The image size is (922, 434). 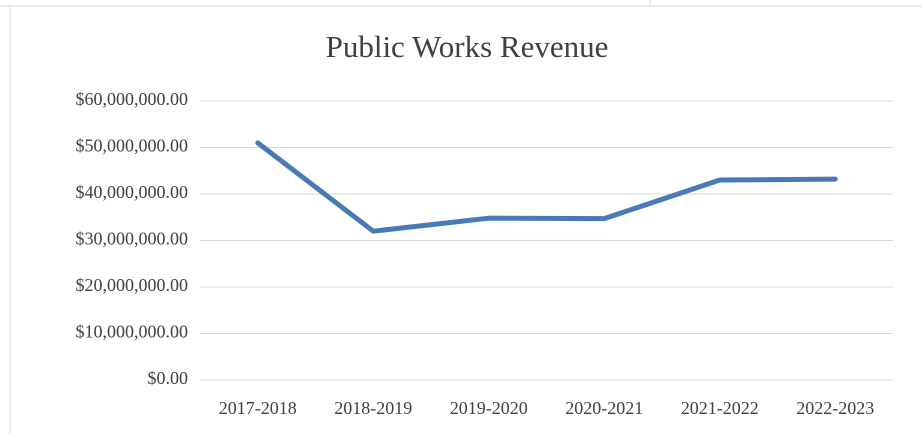 I want to click on y-tick-label: $10,000,000.00, so click(x=132, y=332).